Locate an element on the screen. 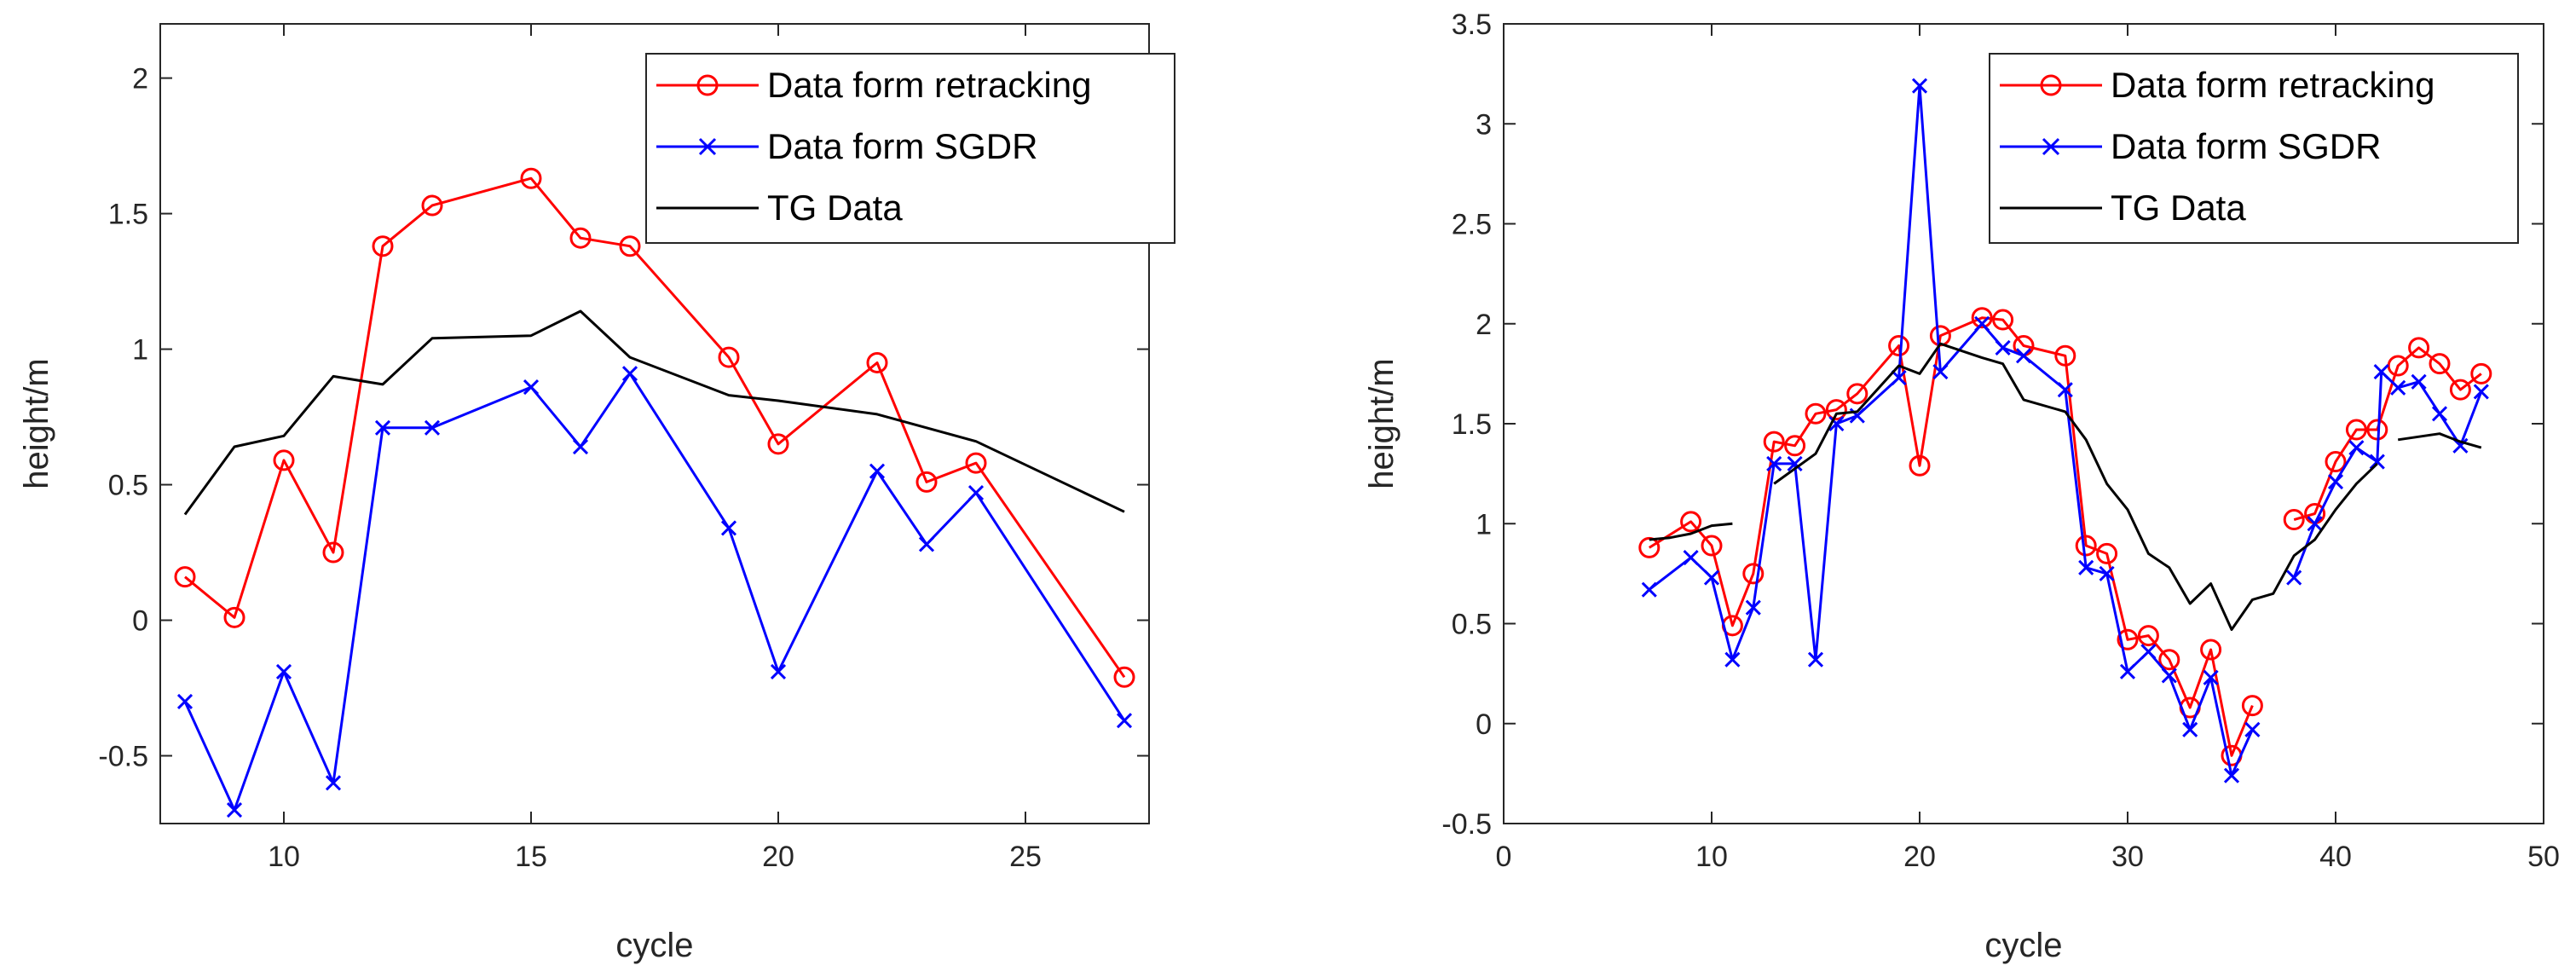  right-legend-sgdr-marker is located at coordinates (2051, 146).